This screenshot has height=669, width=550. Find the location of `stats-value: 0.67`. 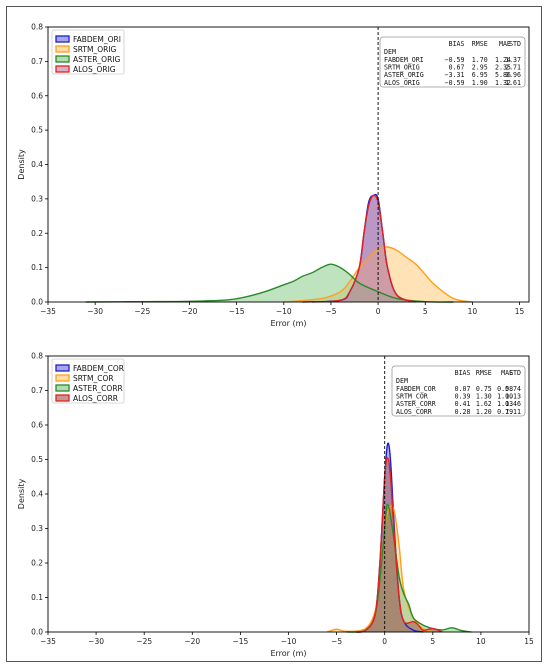

stats-value: 0.67 is located at coordinates (457, 68).